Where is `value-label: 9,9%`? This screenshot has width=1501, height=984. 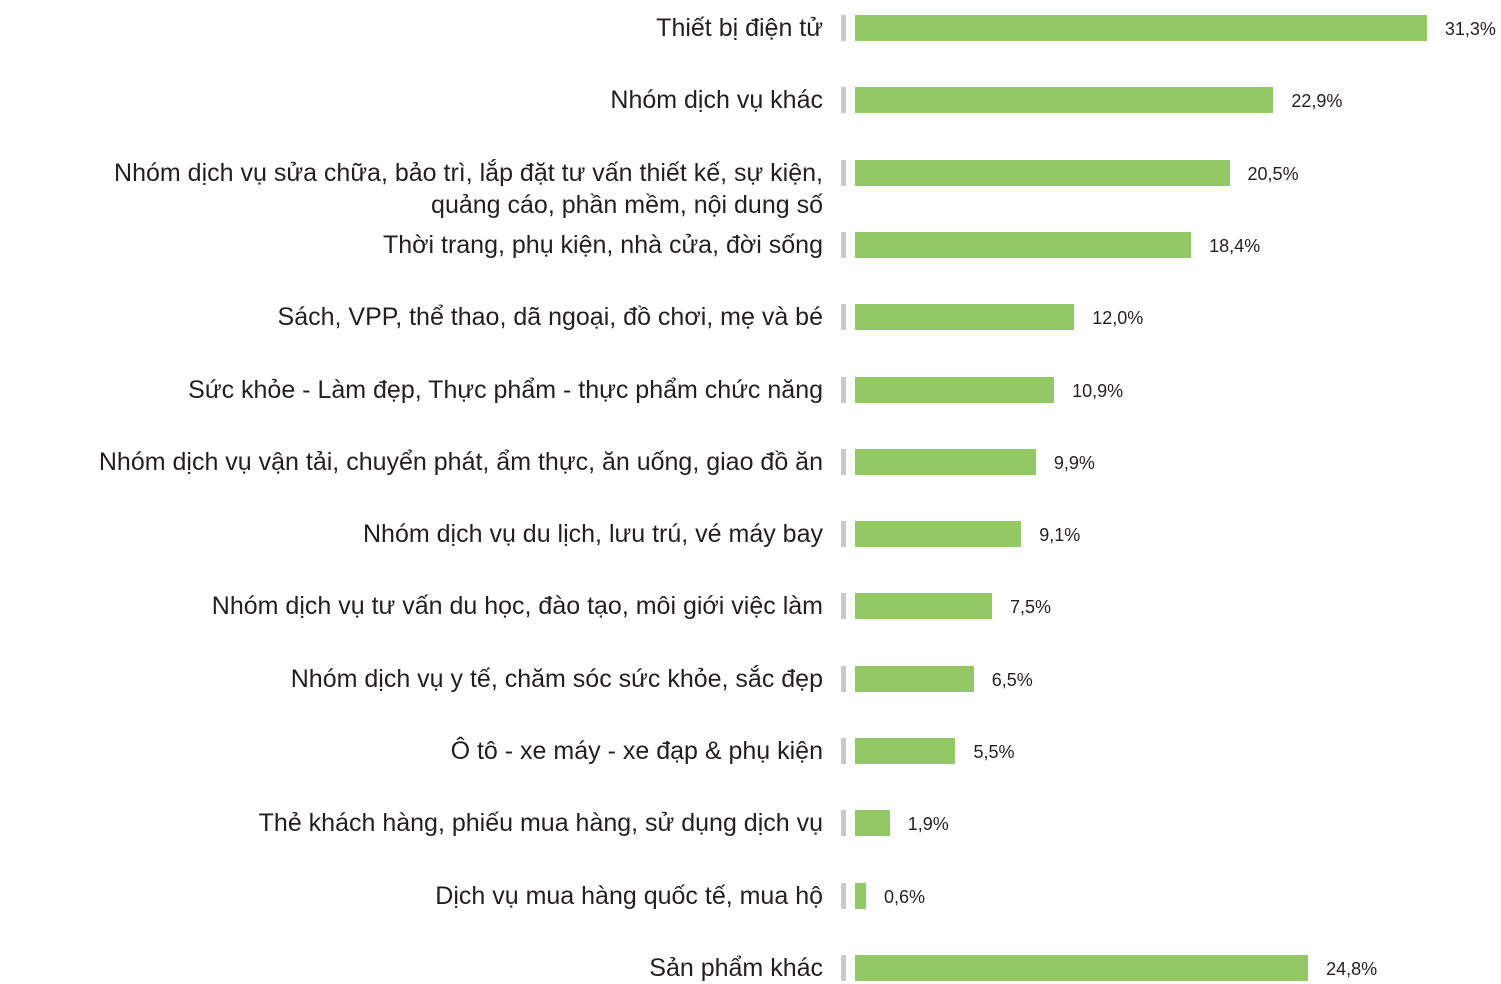
value-label: 9,9% is located at coordinates (1074, 462).